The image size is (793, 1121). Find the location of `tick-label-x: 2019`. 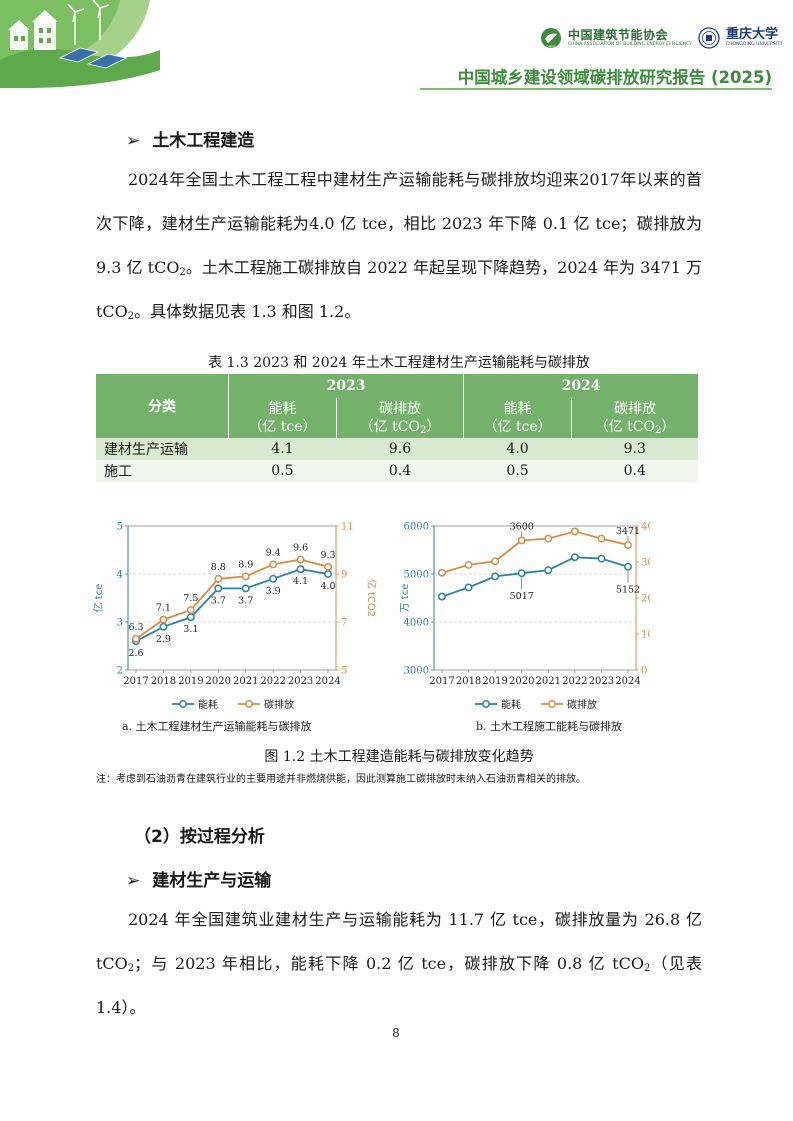

tick-label-x: 2019 is located at coordinates (494, 681).